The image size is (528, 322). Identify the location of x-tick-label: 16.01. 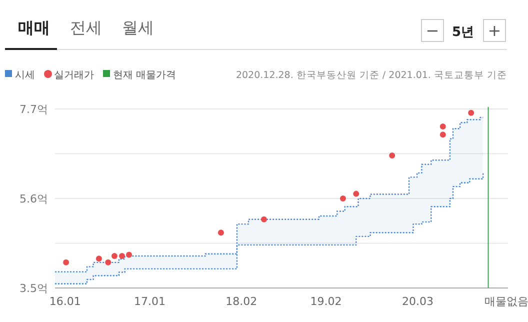
(65, 301).